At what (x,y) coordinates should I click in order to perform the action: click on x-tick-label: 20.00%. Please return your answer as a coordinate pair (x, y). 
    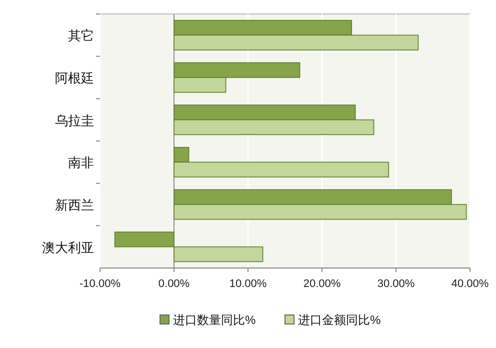
    Looking at the image, I should click on (322, 284).